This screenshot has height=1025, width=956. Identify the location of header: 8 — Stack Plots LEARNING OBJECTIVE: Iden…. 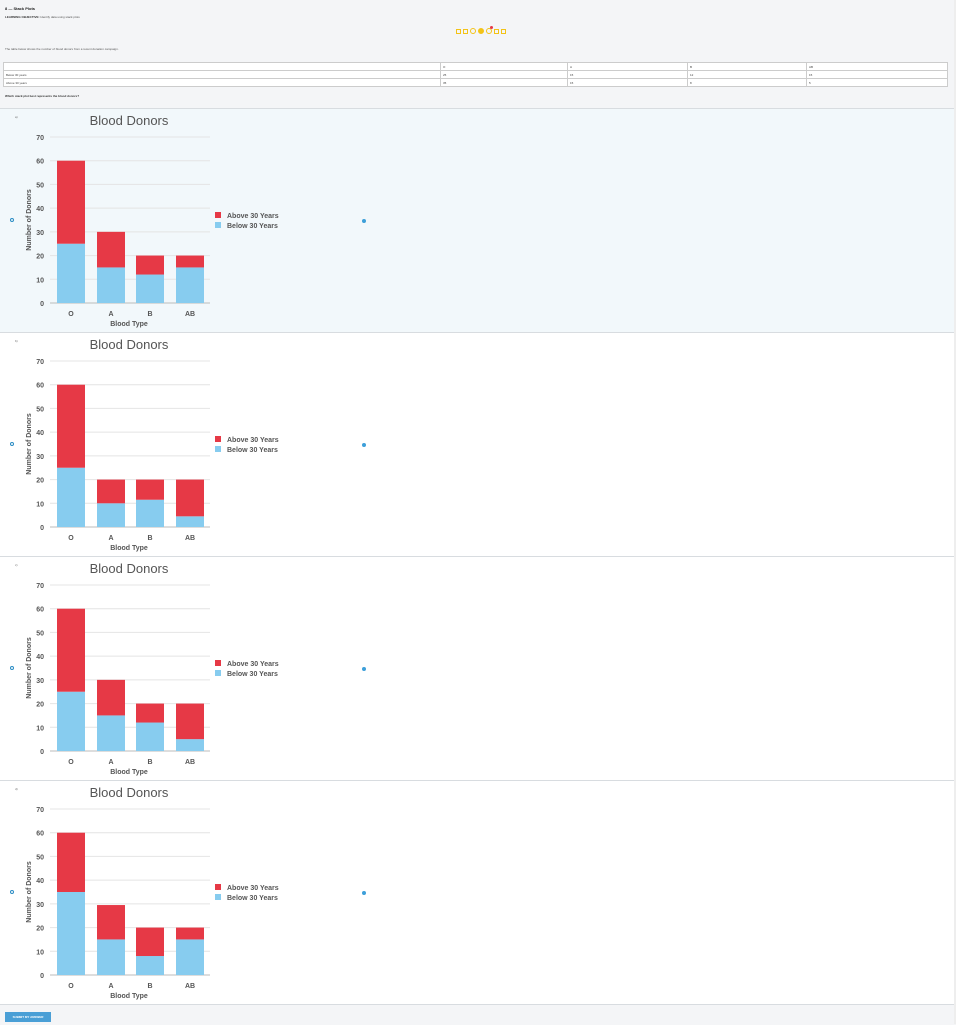
(477, 54).